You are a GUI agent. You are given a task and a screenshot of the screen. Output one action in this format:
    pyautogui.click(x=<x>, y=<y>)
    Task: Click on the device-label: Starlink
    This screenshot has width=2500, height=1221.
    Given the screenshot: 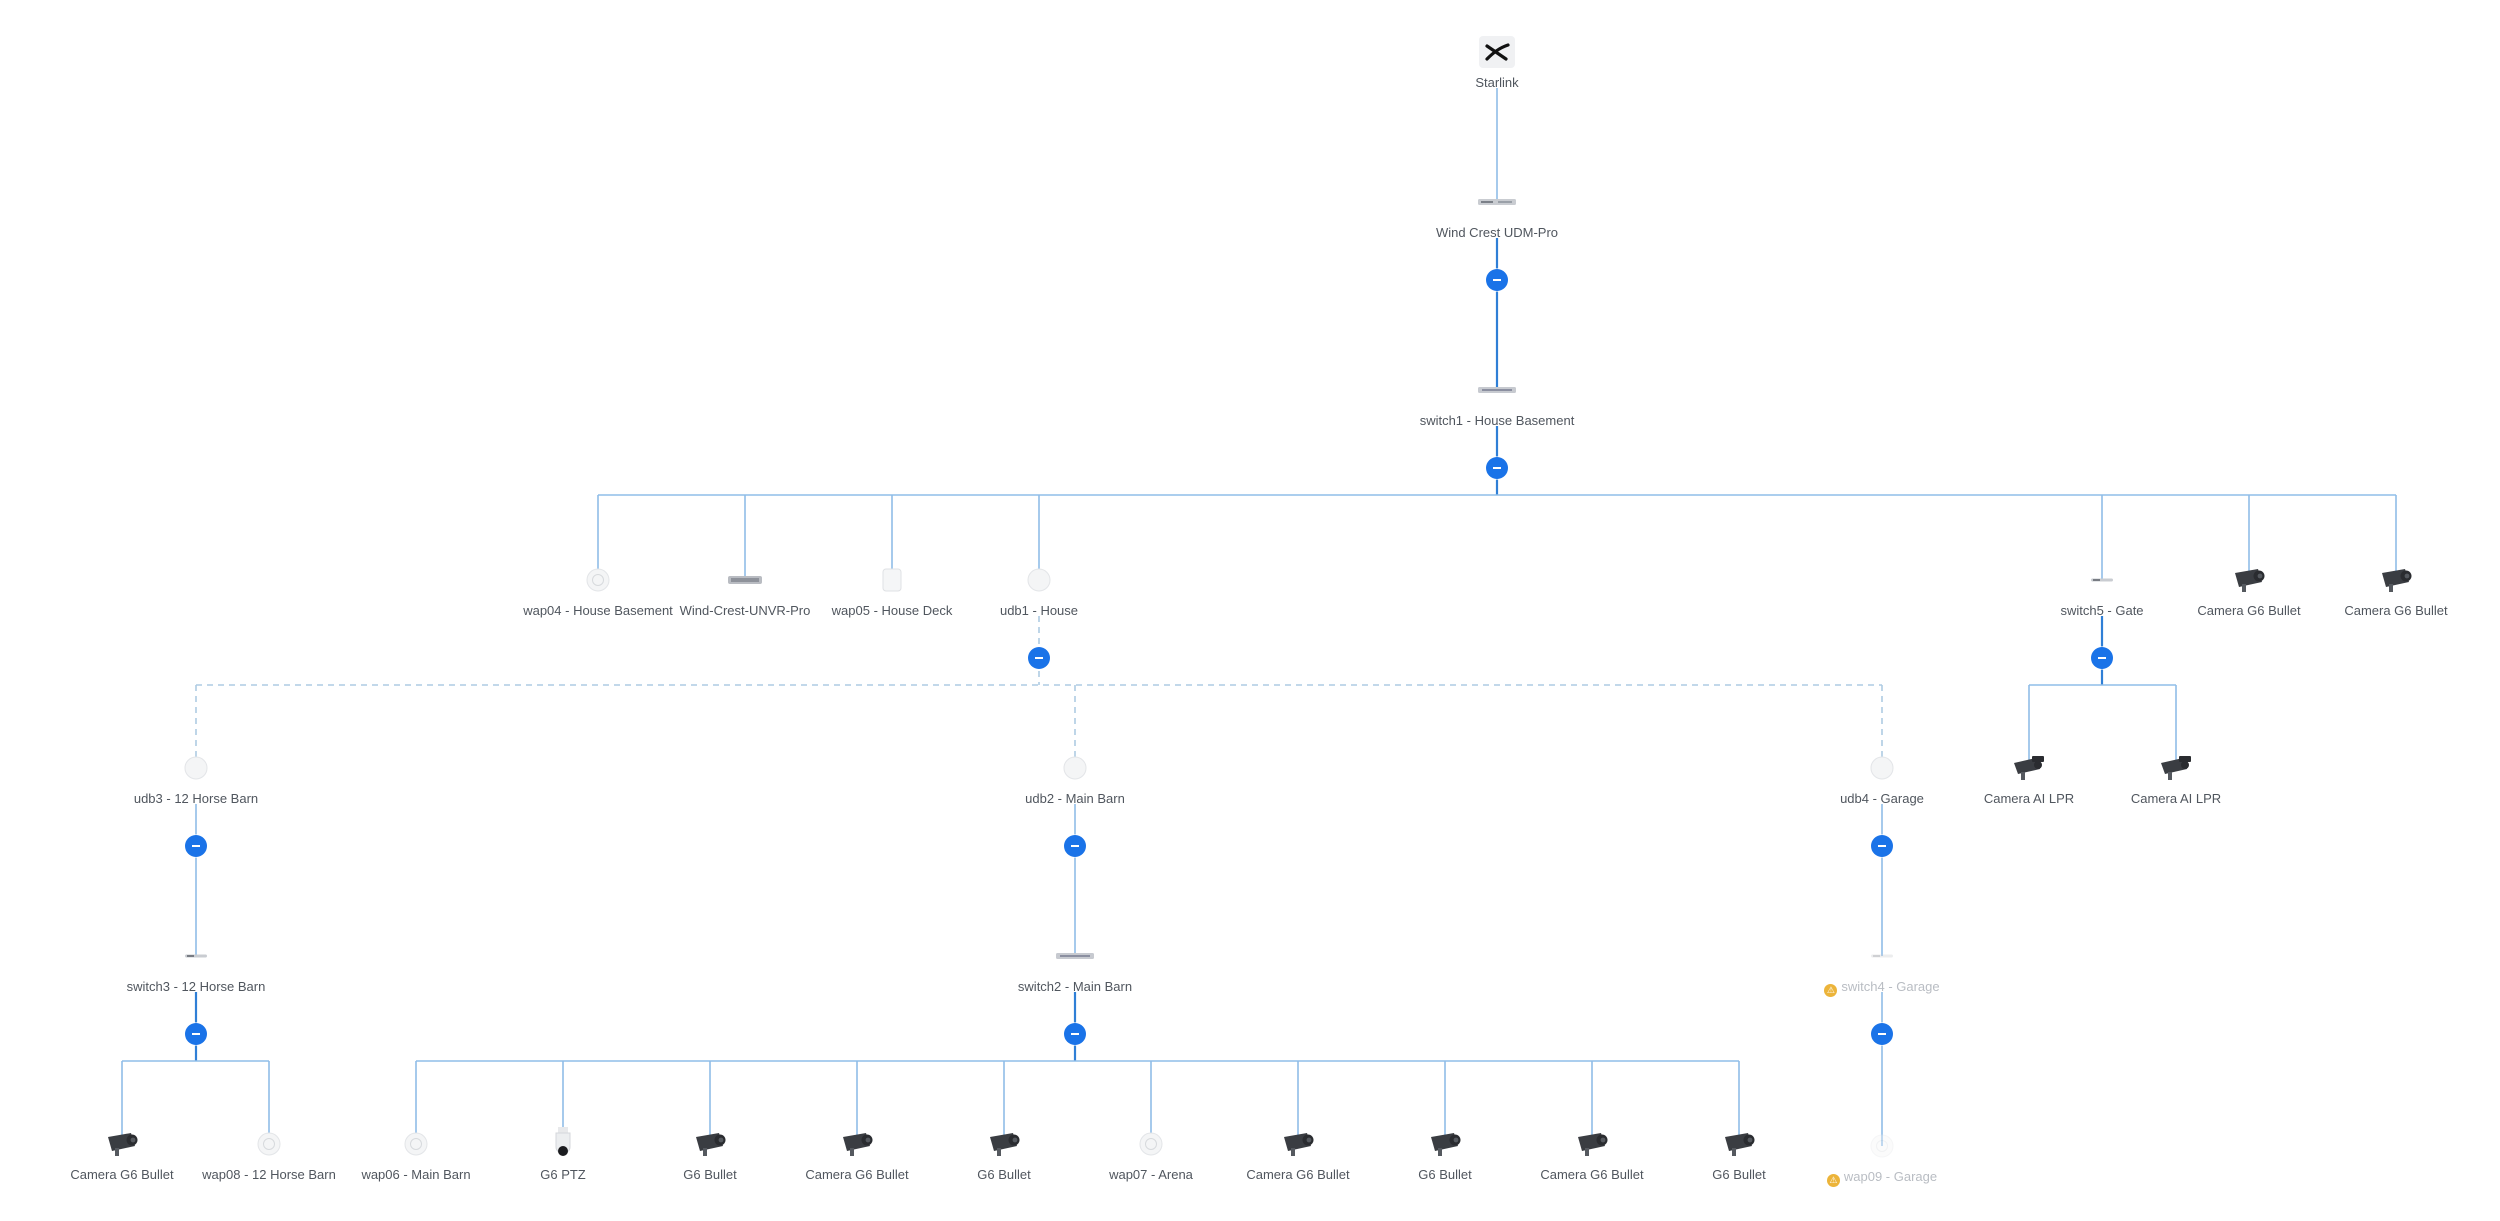 What is the action you would take?
    pyautogui.click(x=1497, y=83)
    